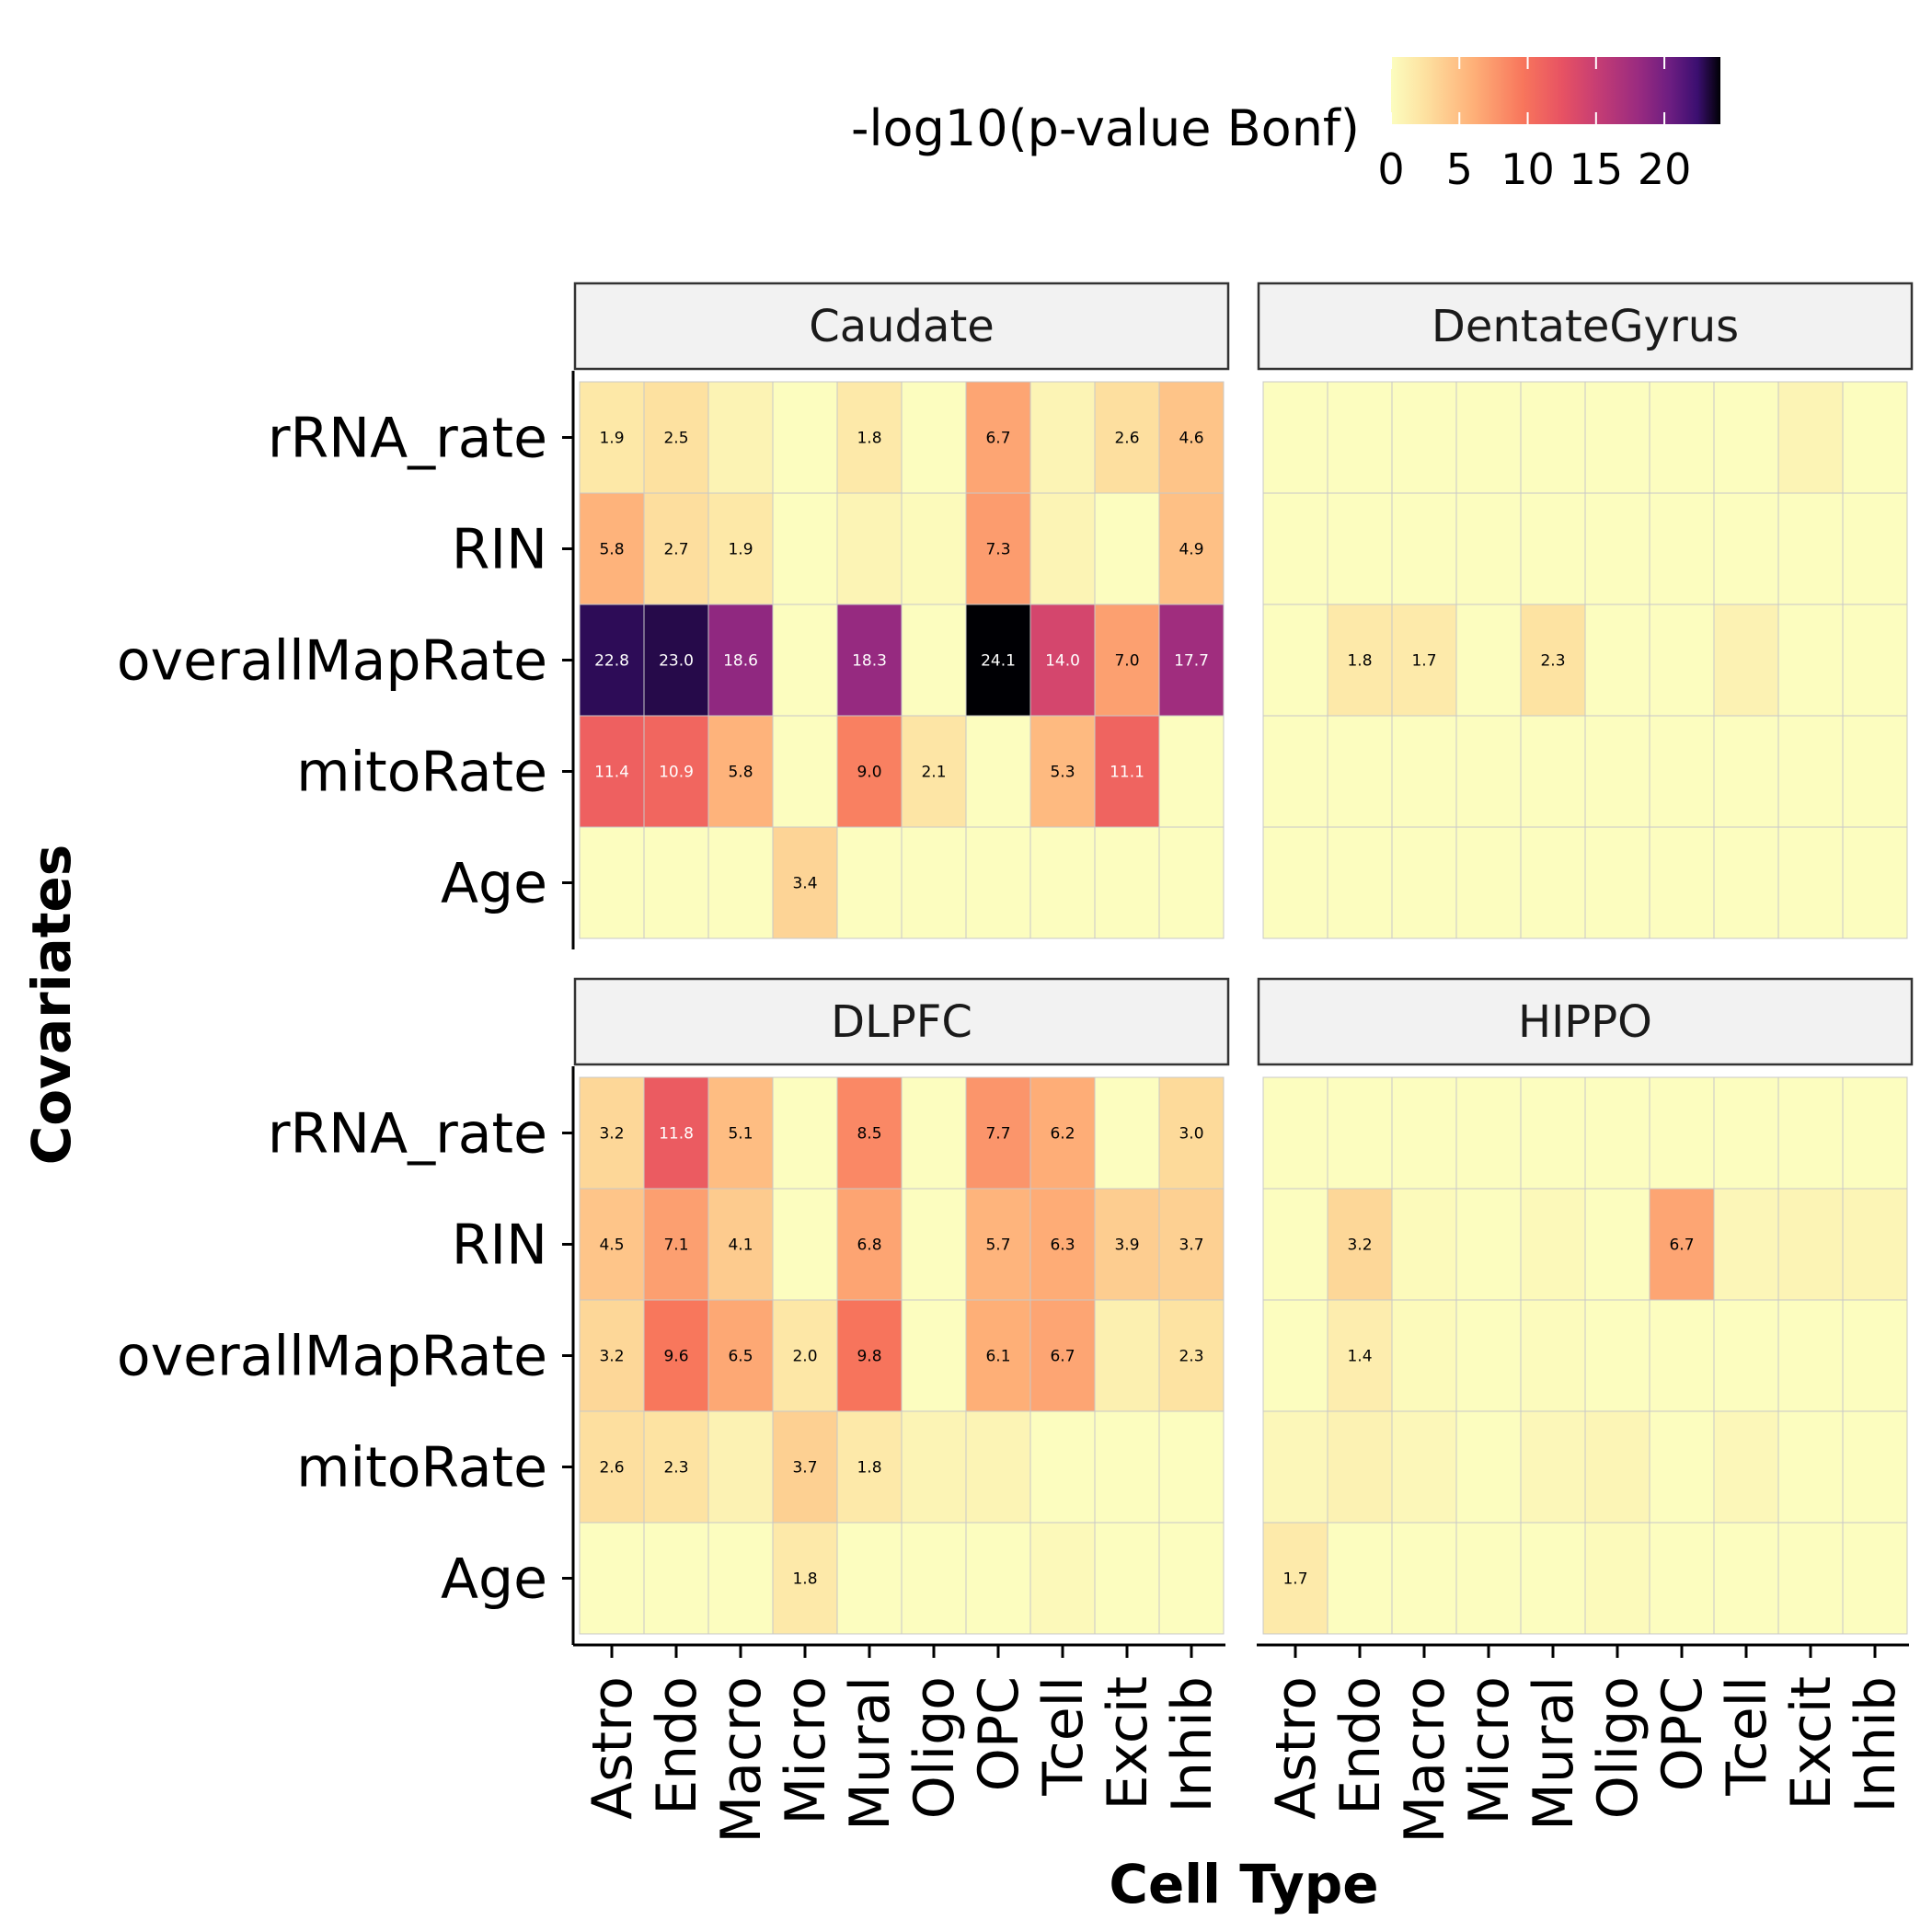  I want to click on legend-tick-label: 10, so click(1528, 169).